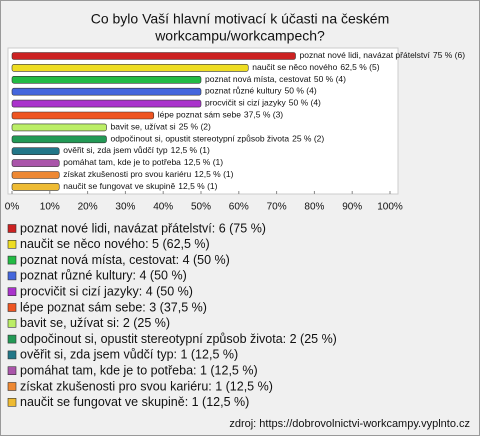 Image resolution: width=480 pixels, height=436 pixels. Describe the element at coordinates (113, 307) in the screenshot. I see `legend-label: lépe poznat sám sebe: 3 (37,5 %)` at that location.